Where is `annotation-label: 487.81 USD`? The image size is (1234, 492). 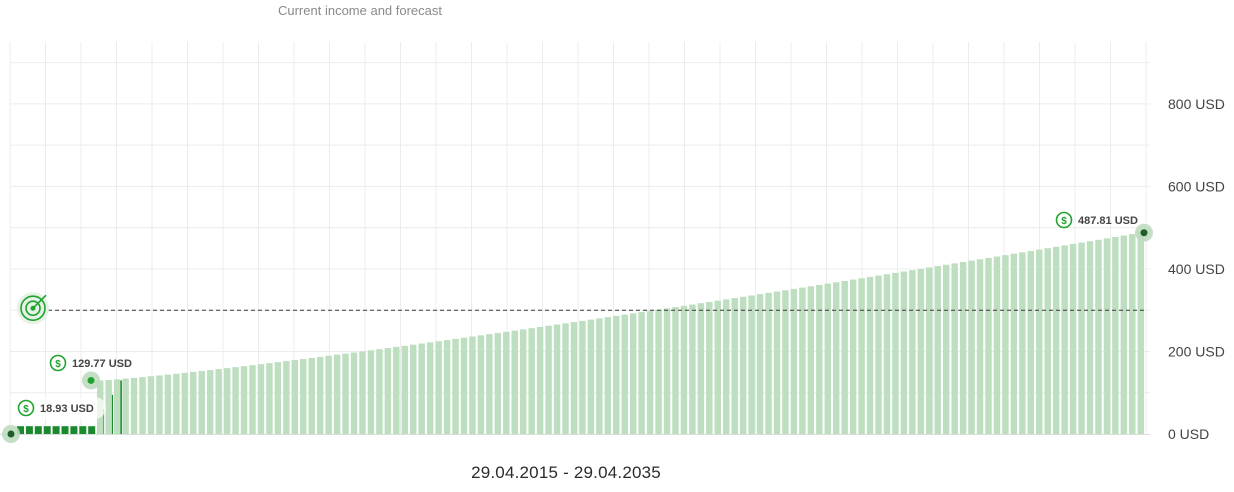 annotation-label: 487.81 USD is located at coordinates (1108, 221).